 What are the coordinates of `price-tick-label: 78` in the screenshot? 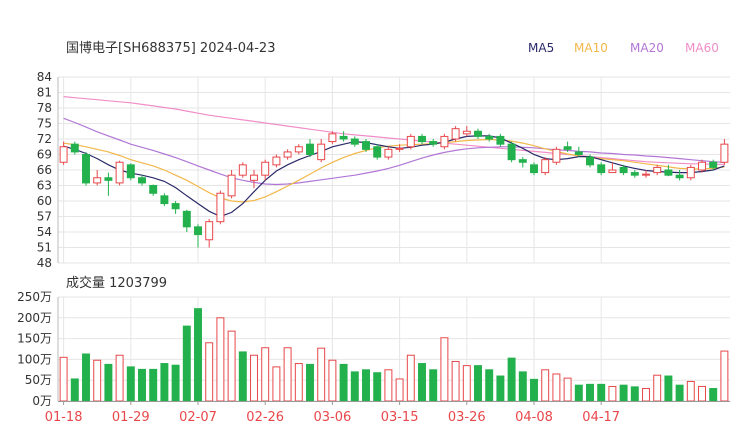 It's located at (44, 108).